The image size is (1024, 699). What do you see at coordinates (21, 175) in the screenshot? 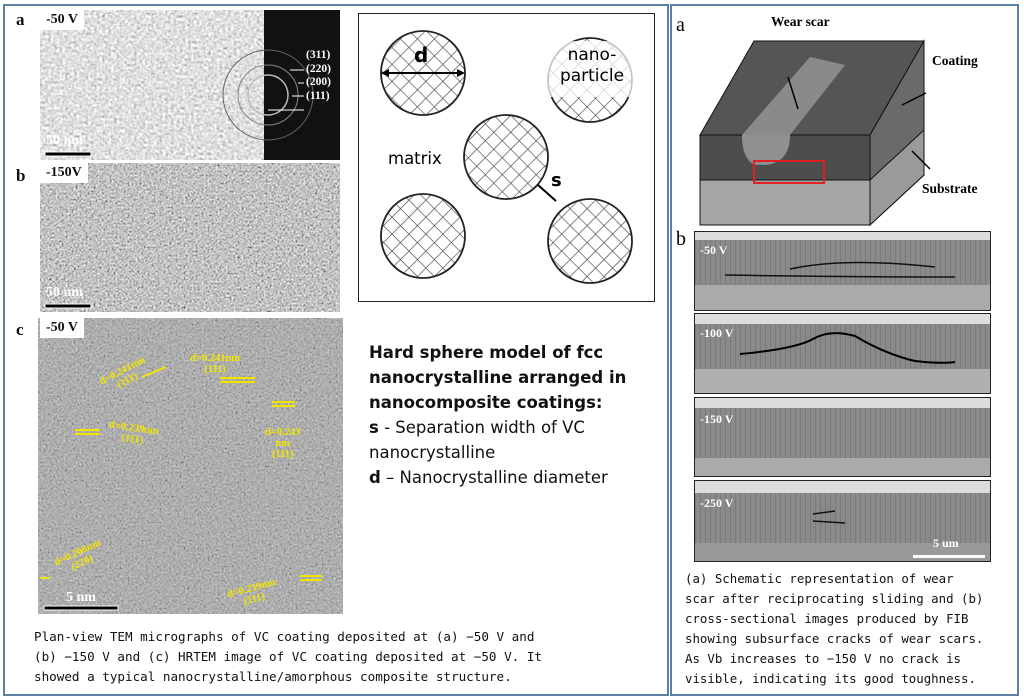
I see `panel-b-label: b` at bounding box center [21, 175].